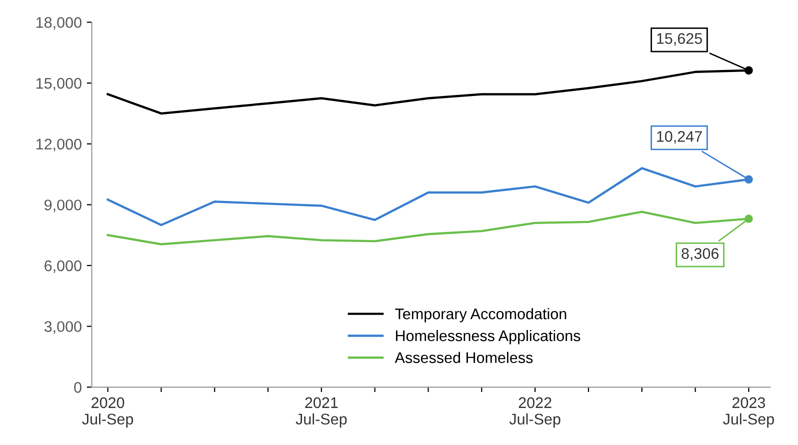 This screenshot has height=445, width=798. I want to click on y-tick-label: 15,000, so click(59, 84).